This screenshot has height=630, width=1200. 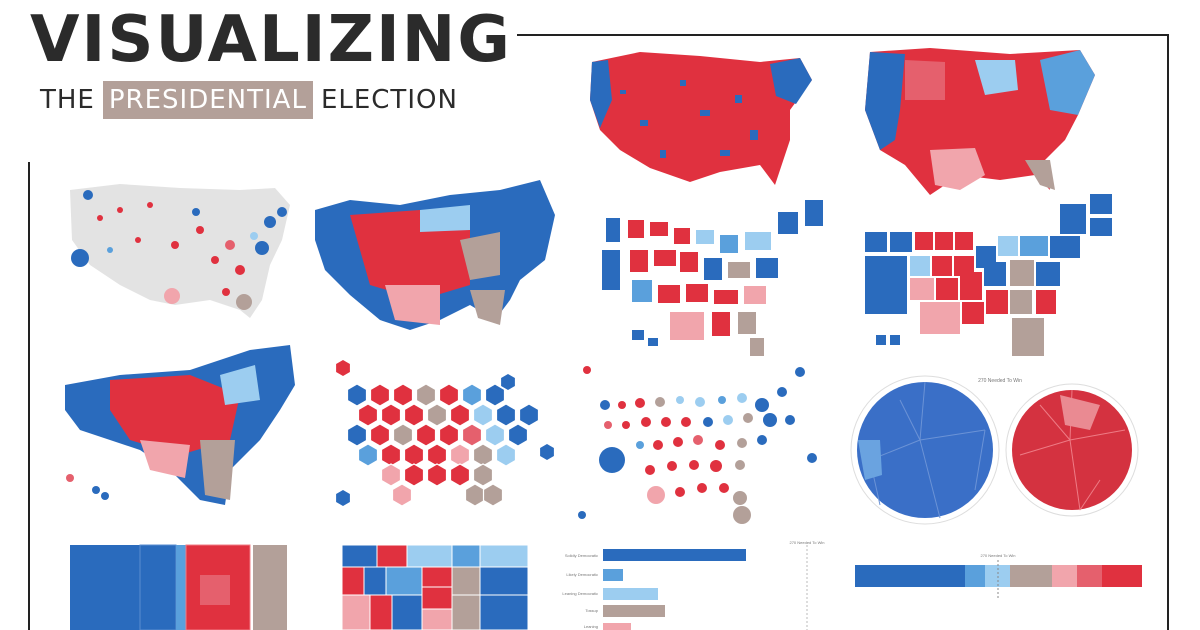 What do you see at coordinates (29, 396) in the screenshot?
I see `frame-left-line` at bounding box center [29, 396].